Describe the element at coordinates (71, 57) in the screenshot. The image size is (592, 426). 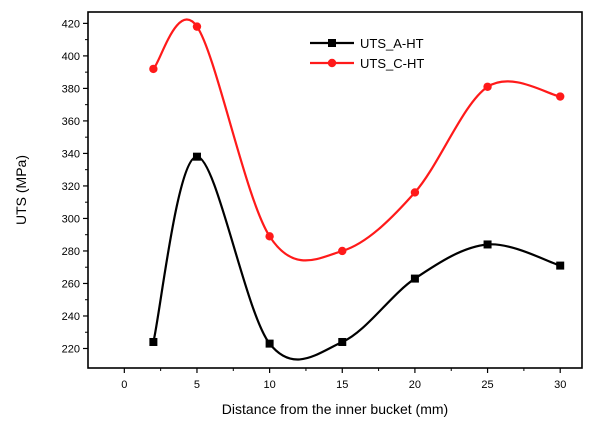
I see `y-tick-label: 400` at that location.